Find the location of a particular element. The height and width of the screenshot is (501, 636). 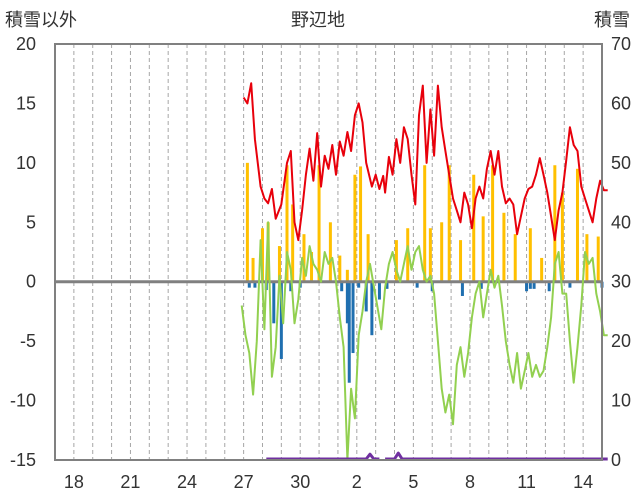

y-tick-left: -5 is located at coordinates (28, 341).